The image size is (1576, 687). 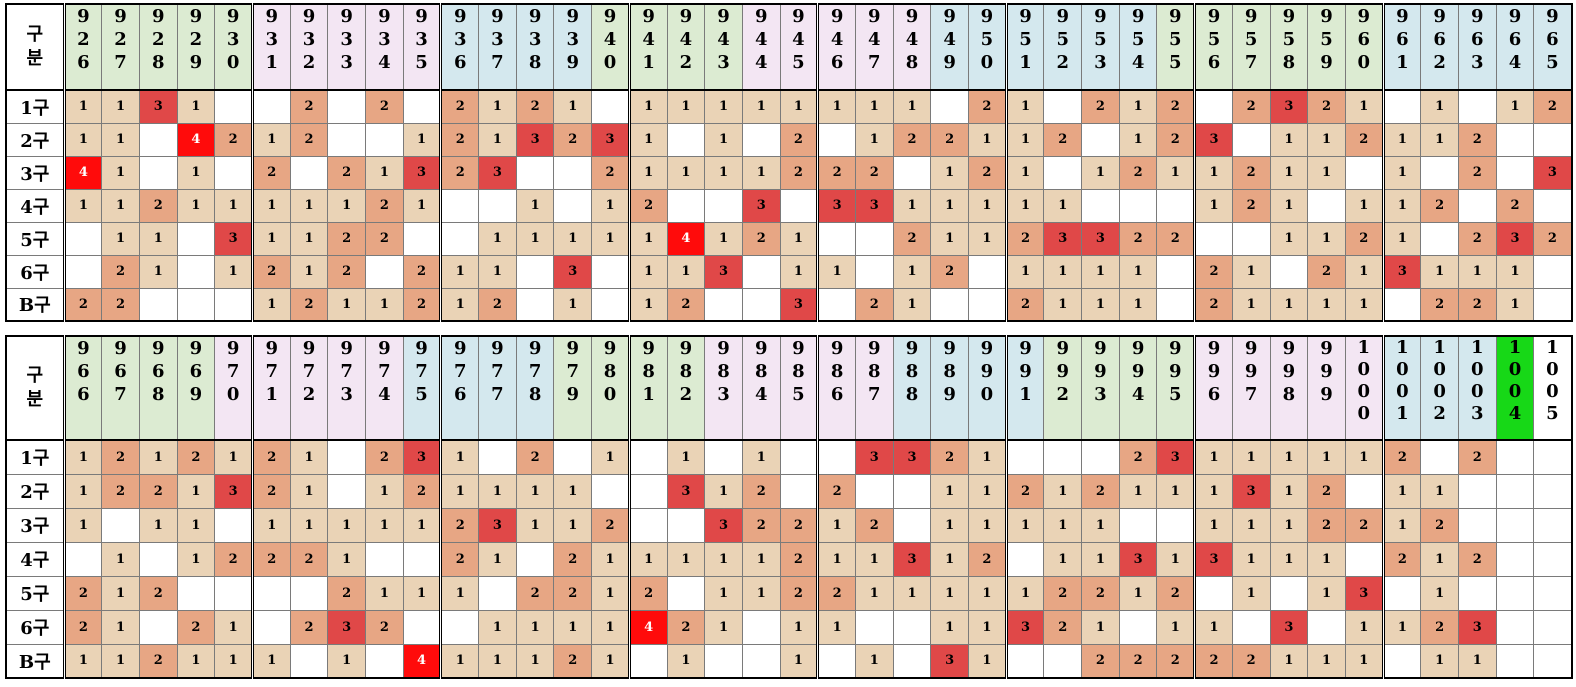 I want to click on column-header-digit: 1, so click(x=648, y=62).